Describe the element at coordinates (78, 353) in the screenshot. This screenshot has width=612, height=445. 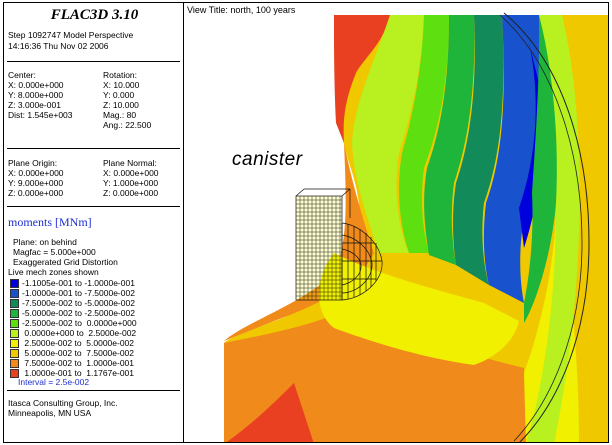
I see `legend-label: 5.0000e-002 to 7.5000e-002` at that location.